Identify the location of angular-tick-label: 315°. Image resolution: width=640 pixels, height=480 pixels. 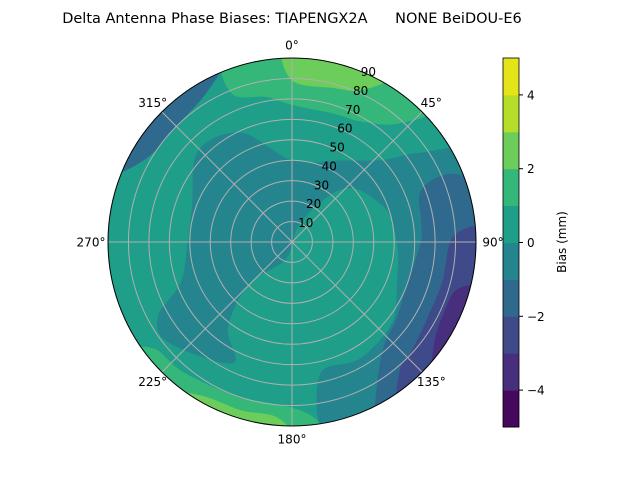
(152, 103).